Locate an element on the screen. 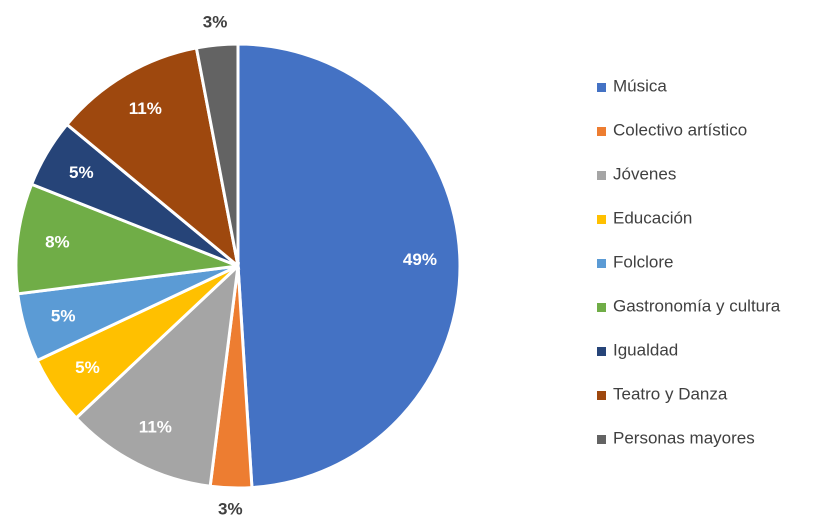 The width and height of the screenshot is (832, 524). legend-label: Educación is located at coordinates (652, 217).